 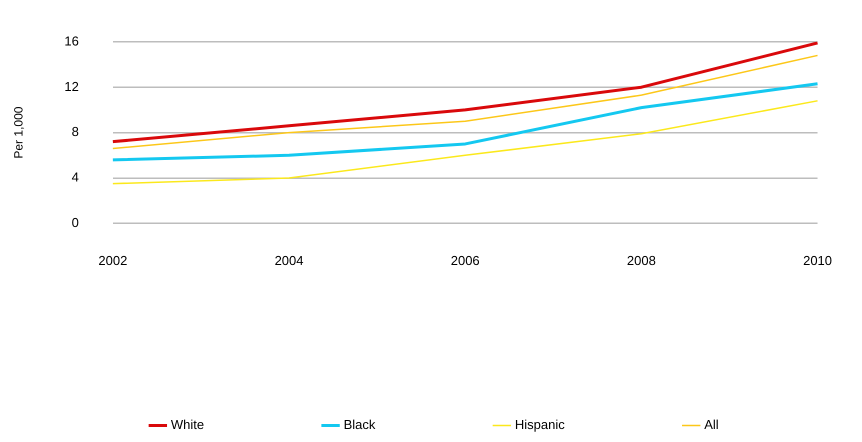 I want to click on legend-label: Hispanic, so click(x=540, y=424).